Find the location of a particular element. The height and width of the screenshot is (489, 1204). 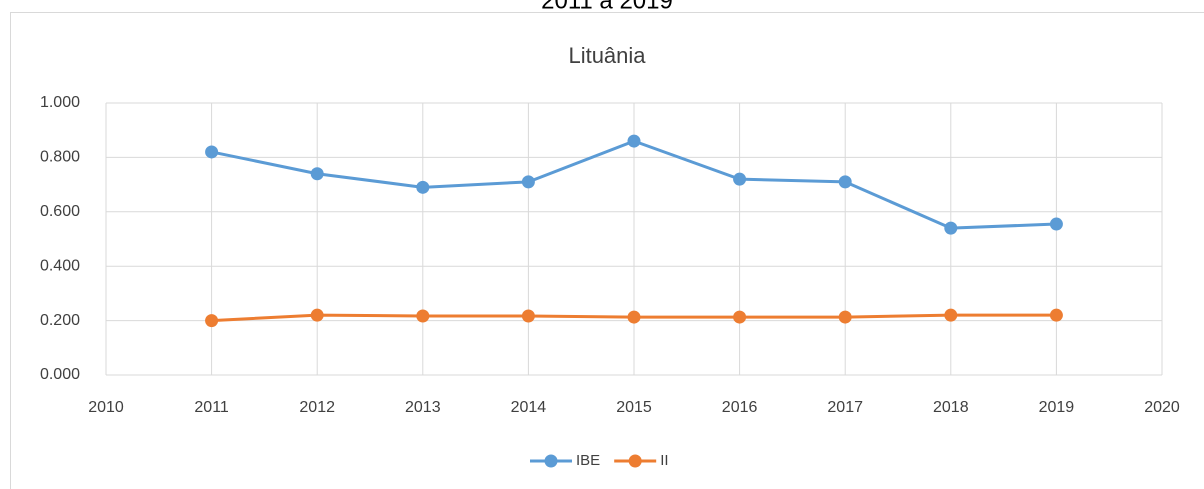

legend-label: II is located at coordinates (664, 460).